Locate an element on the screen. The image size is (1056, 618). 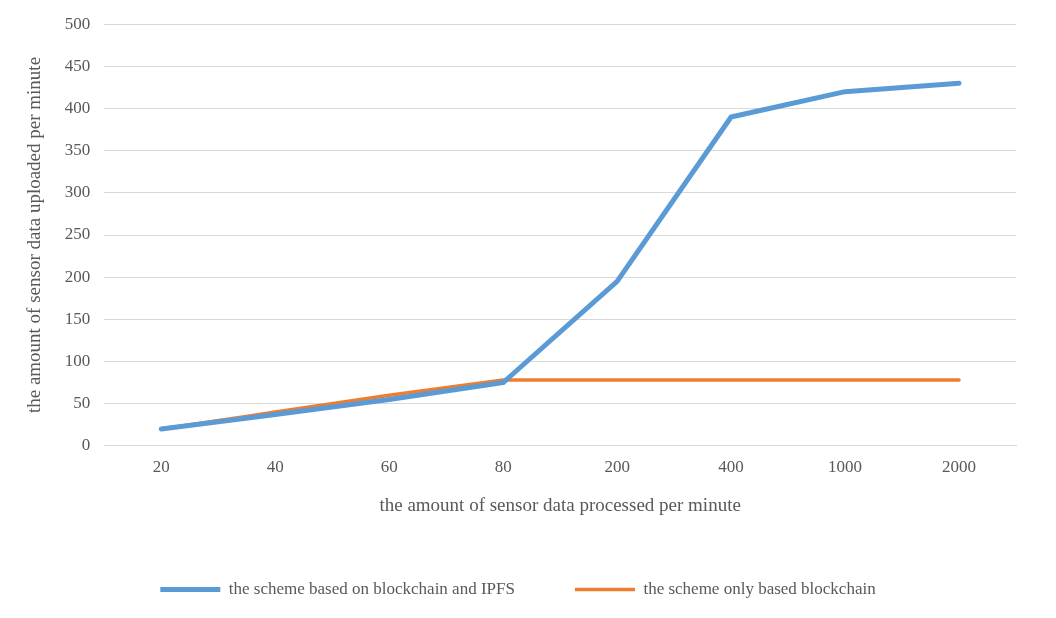
x-tick-label: 200 is located at coordinates (617, 467).